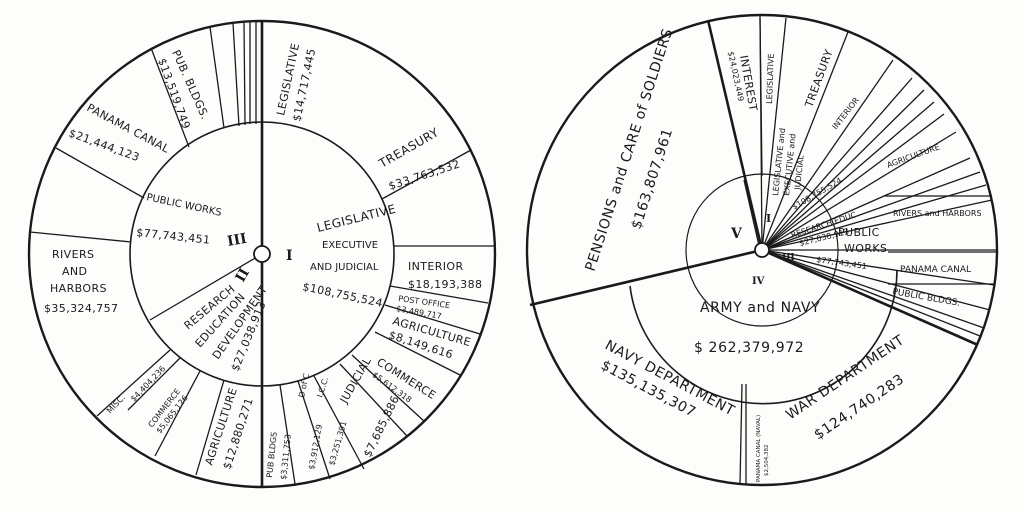 This screenshot has height=512, width=1024. Describe the element at coordinates (865, 248) in the screenshot. I see `right-pw-2: WORKS` at that location.